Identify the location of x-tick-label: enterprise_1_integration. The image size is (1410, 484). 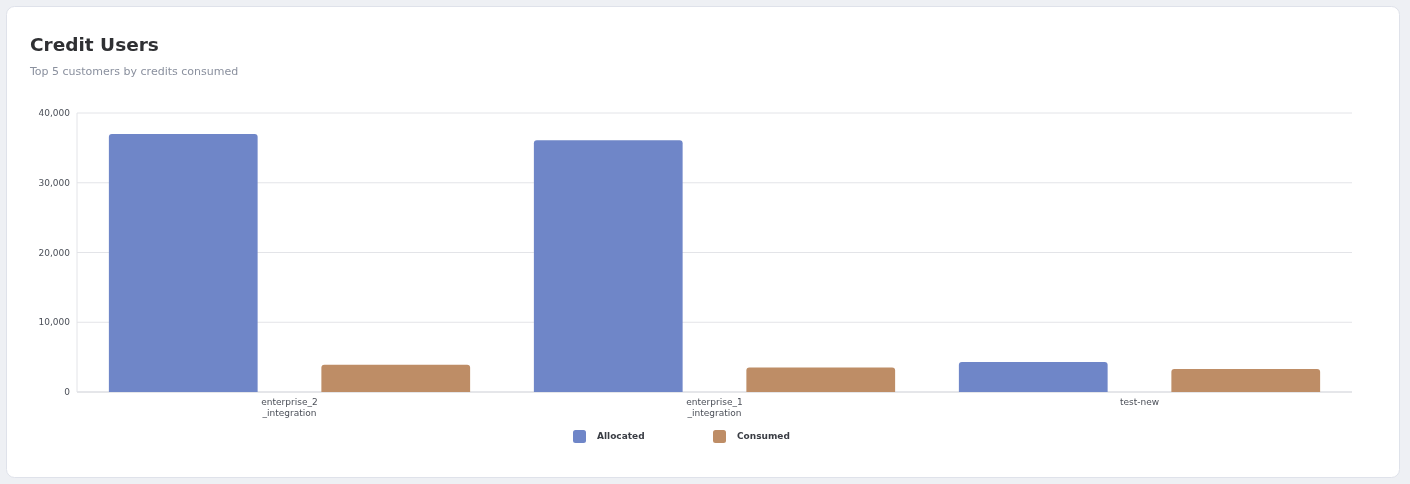
(714, 407).